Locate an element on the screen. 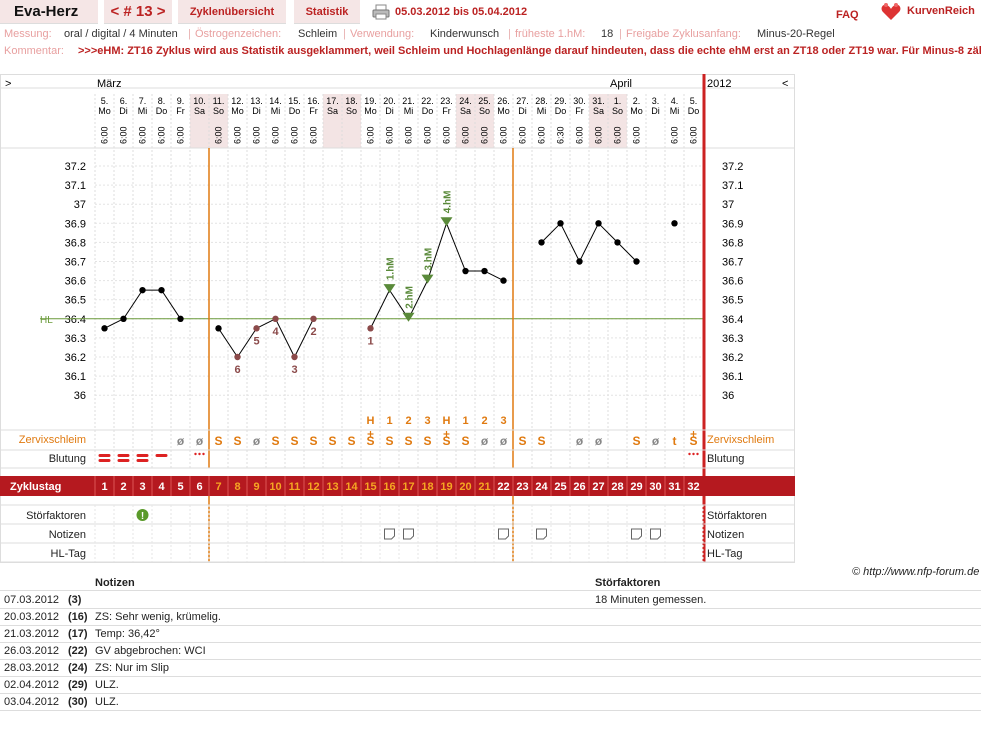 The width and height of the screenshot is (981, 743). note-date: 26.03.2012 is located at coordinates (32, 651).